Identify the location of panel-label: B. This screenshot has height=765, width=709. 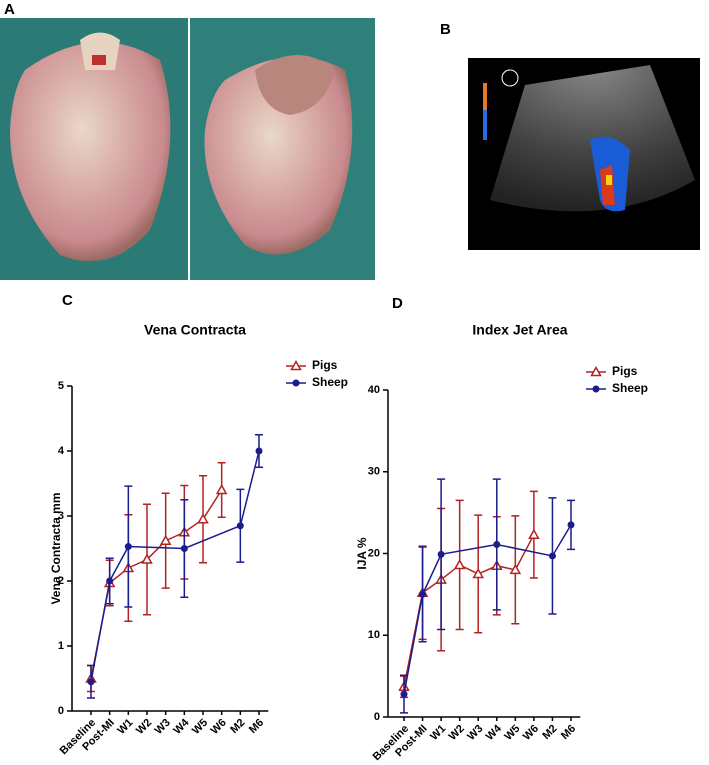
(445, 29).